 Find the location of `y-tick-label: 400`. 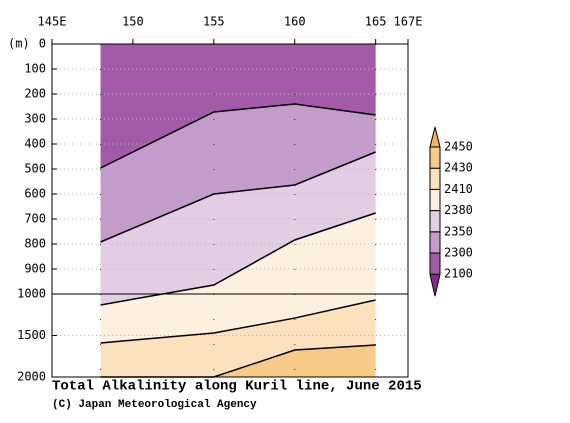

y-tick-label: 400 is located at coordinates (35, 144).